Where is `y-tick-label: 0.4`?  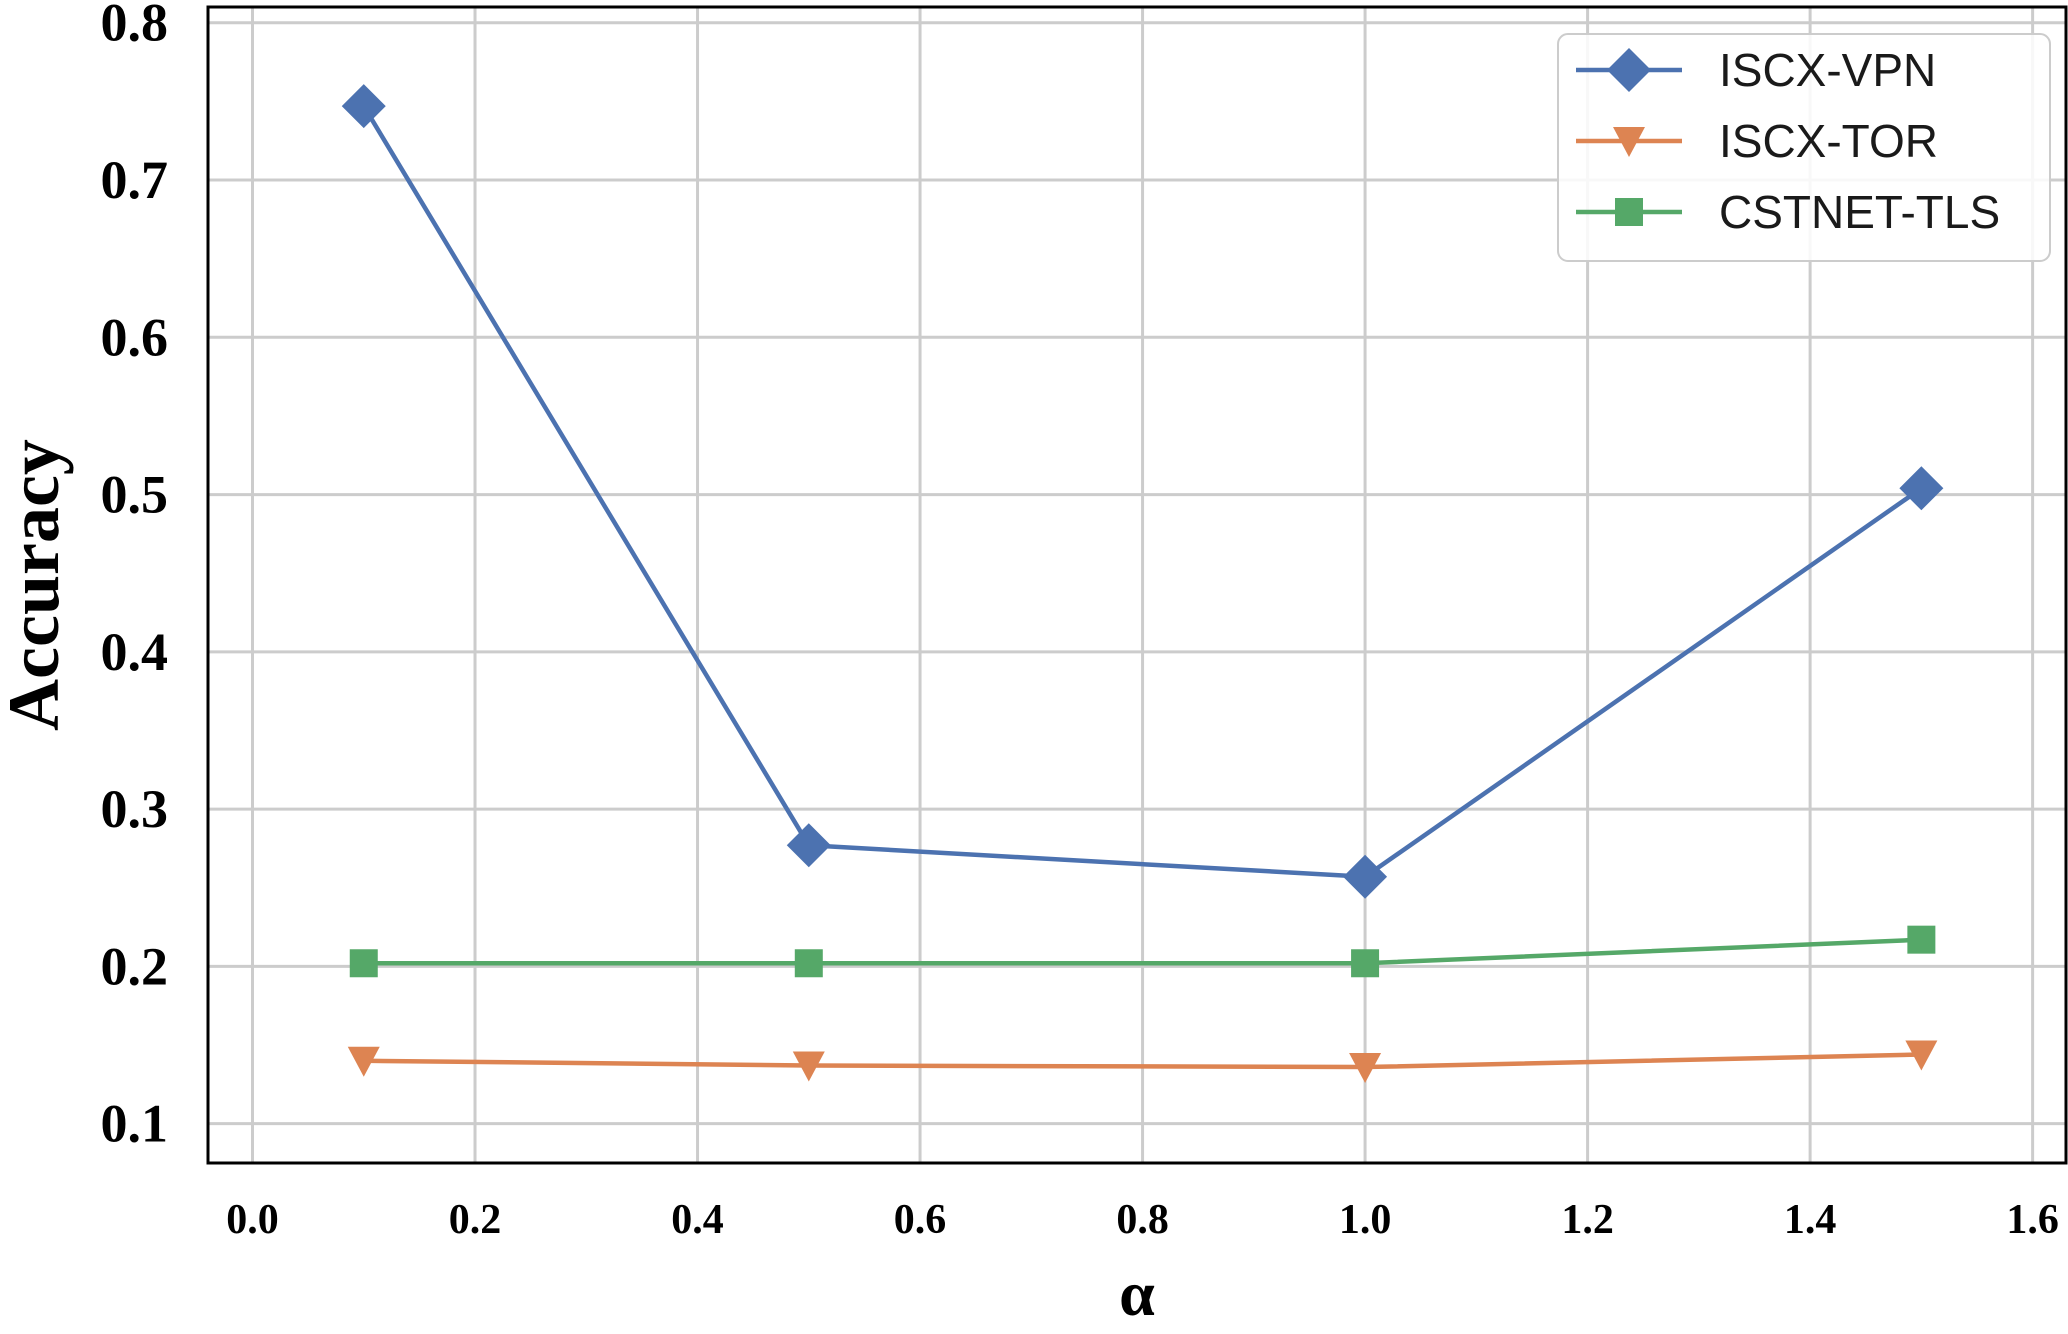 y-tick-label: 0.4 is located at coordinates (135, 652).